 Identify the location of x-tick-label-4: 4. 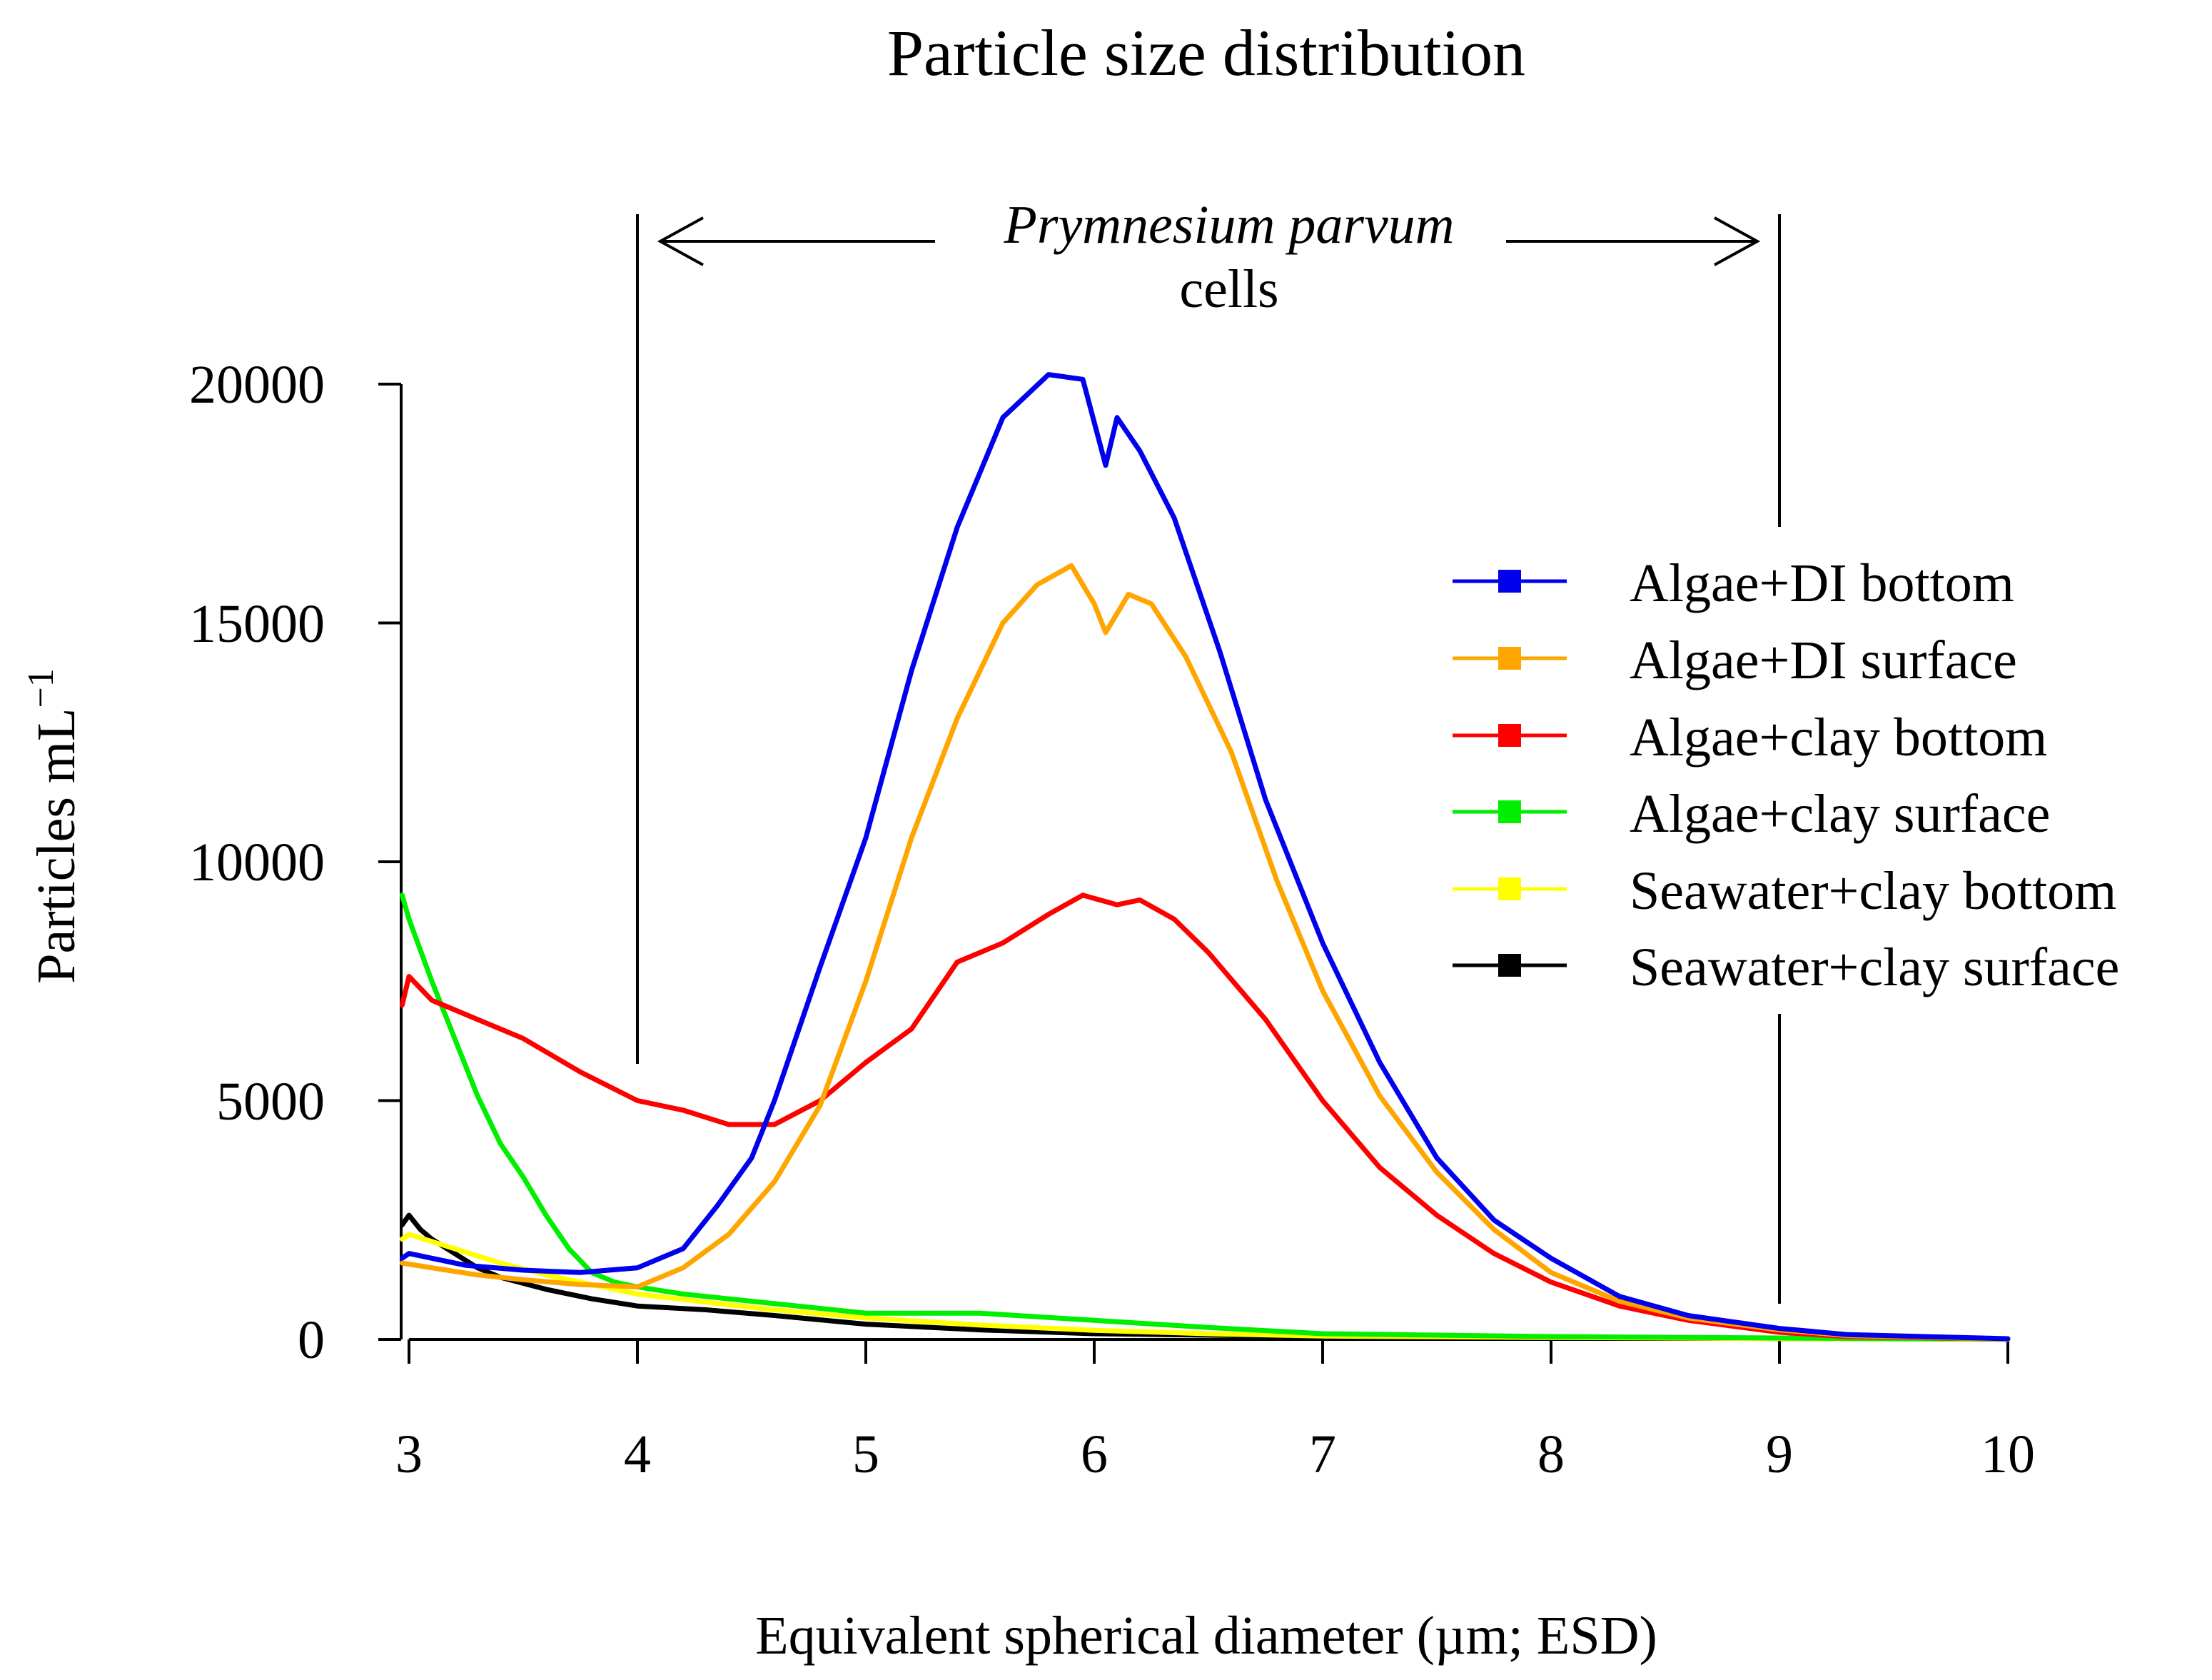
(637, 1454).